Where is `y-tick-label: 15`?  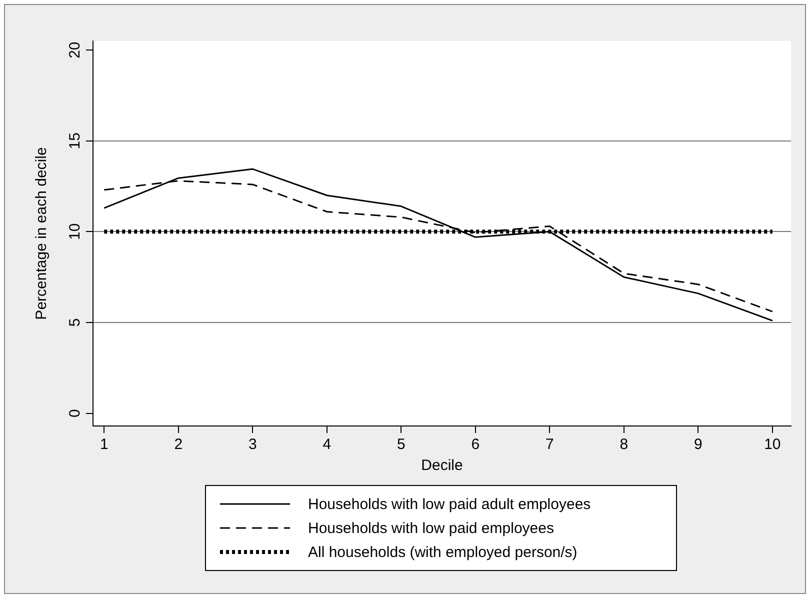 y-tick-label: 15 is located at coordinates (75, 141).